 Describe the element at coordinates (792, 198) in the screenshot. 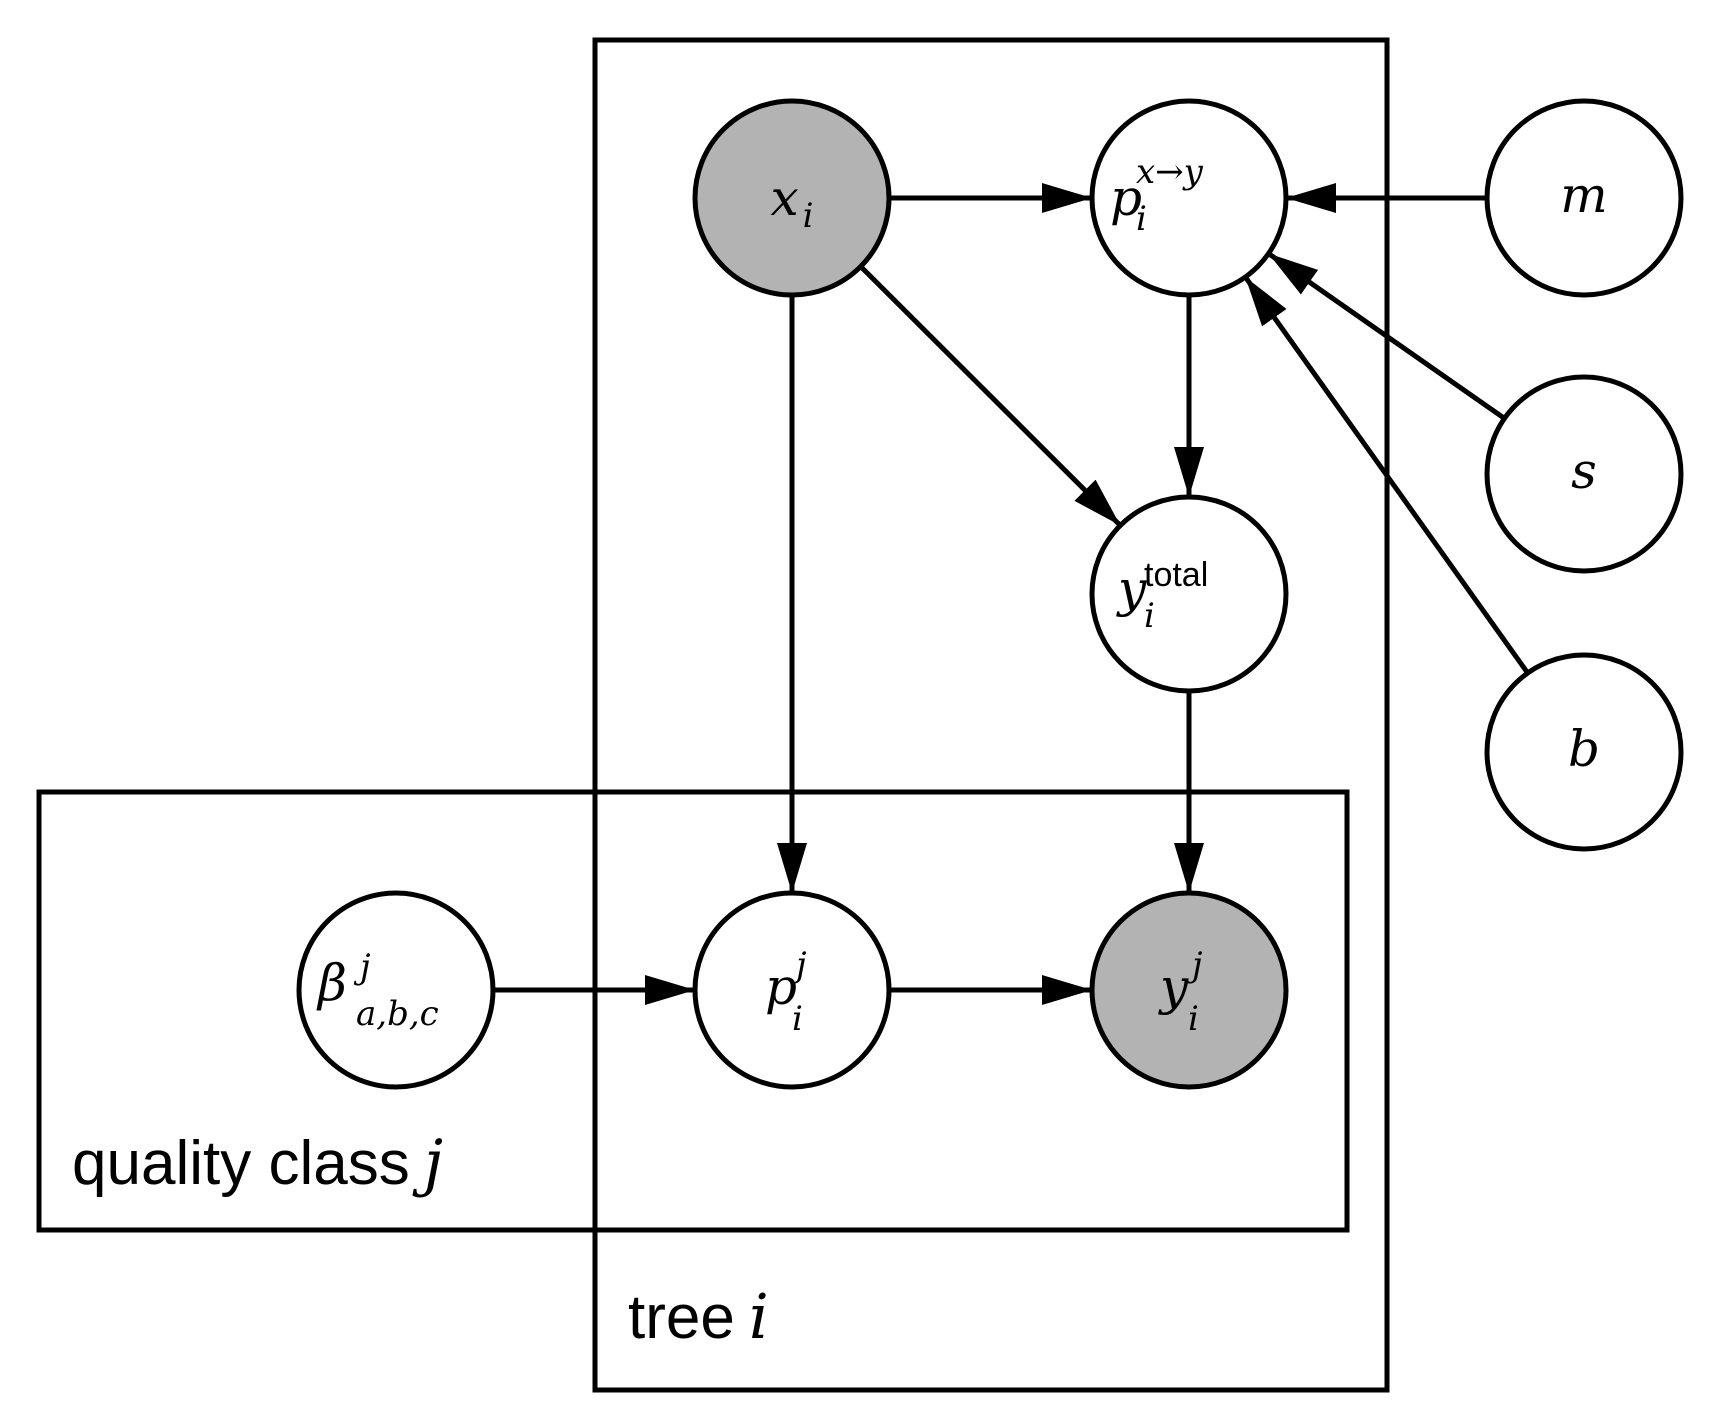

I see `observed-node-x` at that location.